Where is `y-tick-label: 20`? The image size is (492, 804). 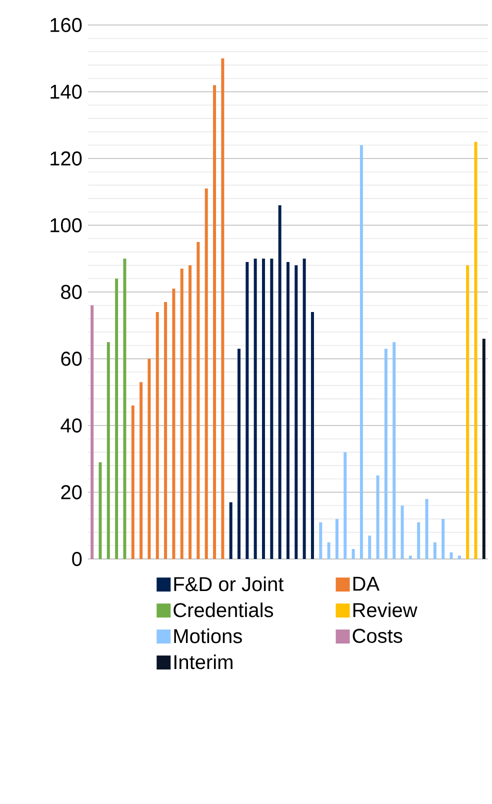
y-tick-label: 20 is located at coordinates (71, 492).